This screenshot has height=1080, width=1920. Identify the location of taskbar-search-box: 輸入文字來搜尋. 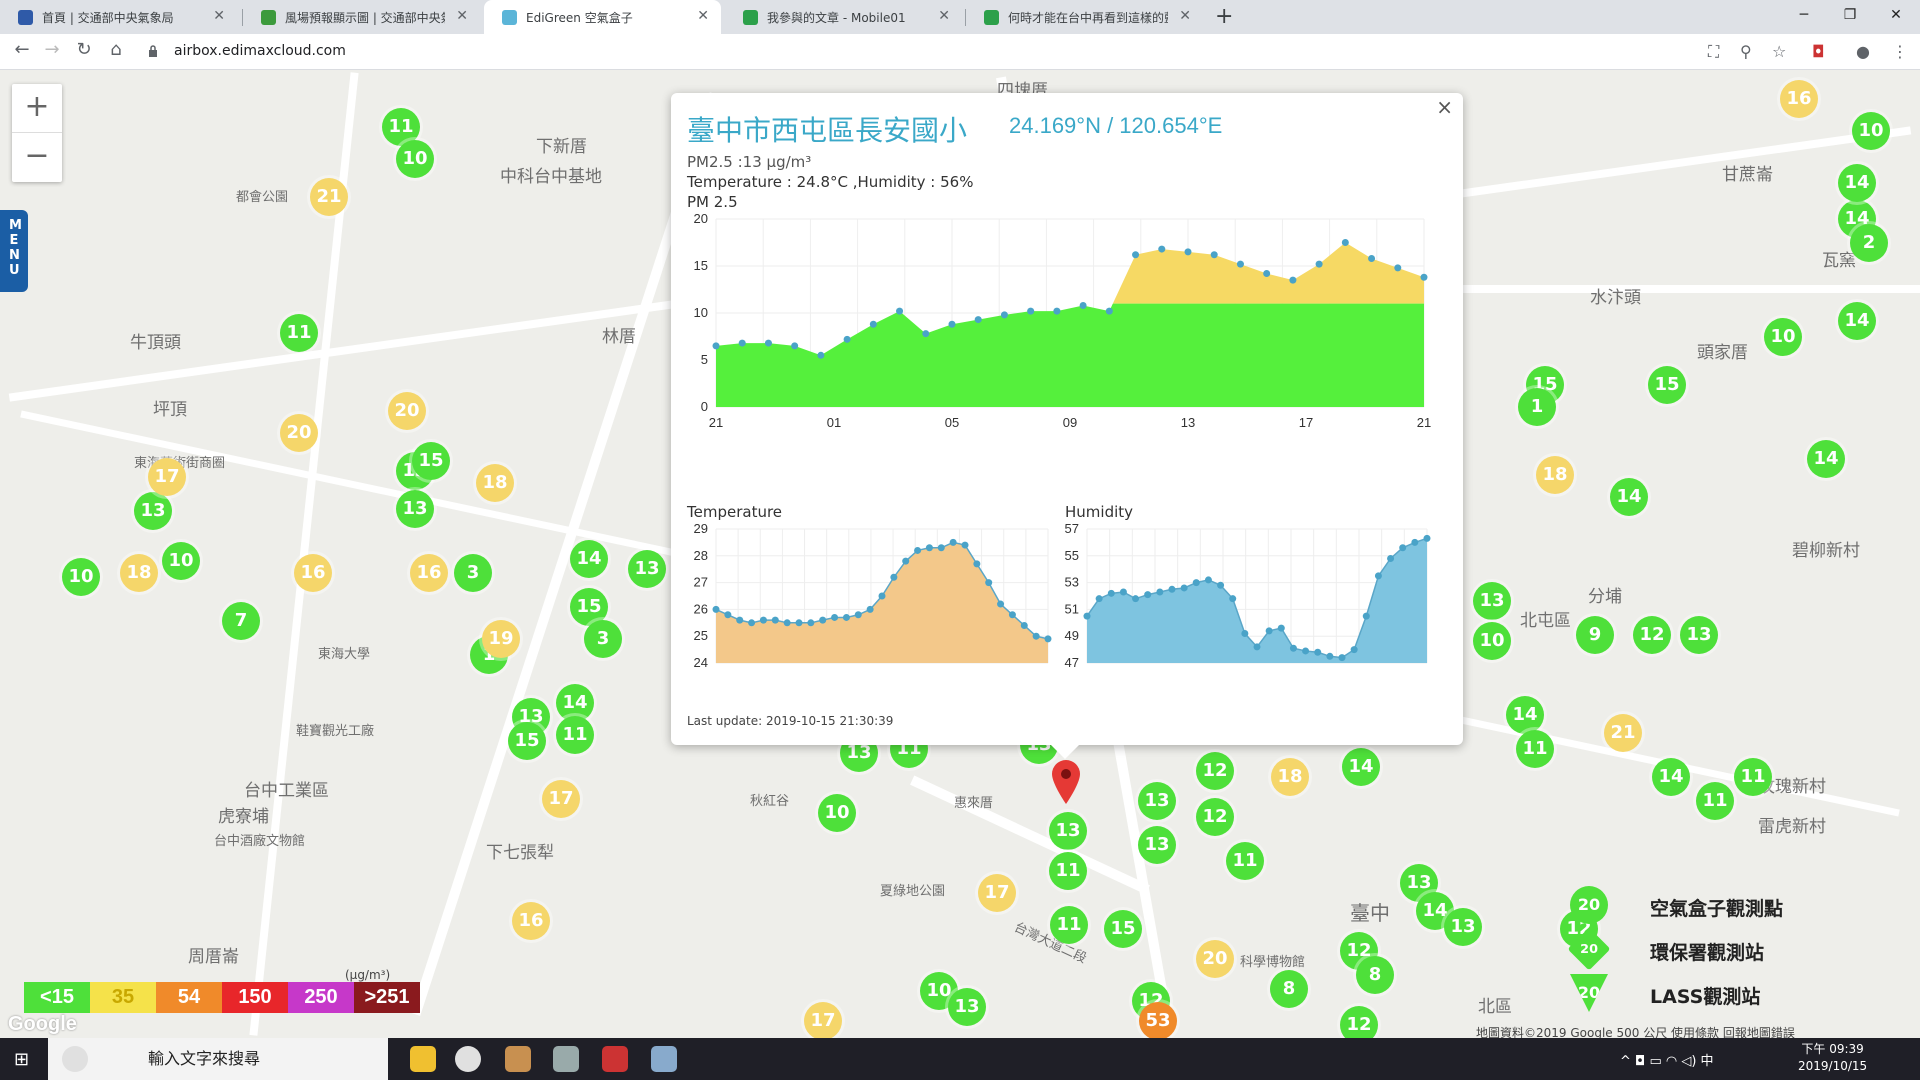
(218, 1059).